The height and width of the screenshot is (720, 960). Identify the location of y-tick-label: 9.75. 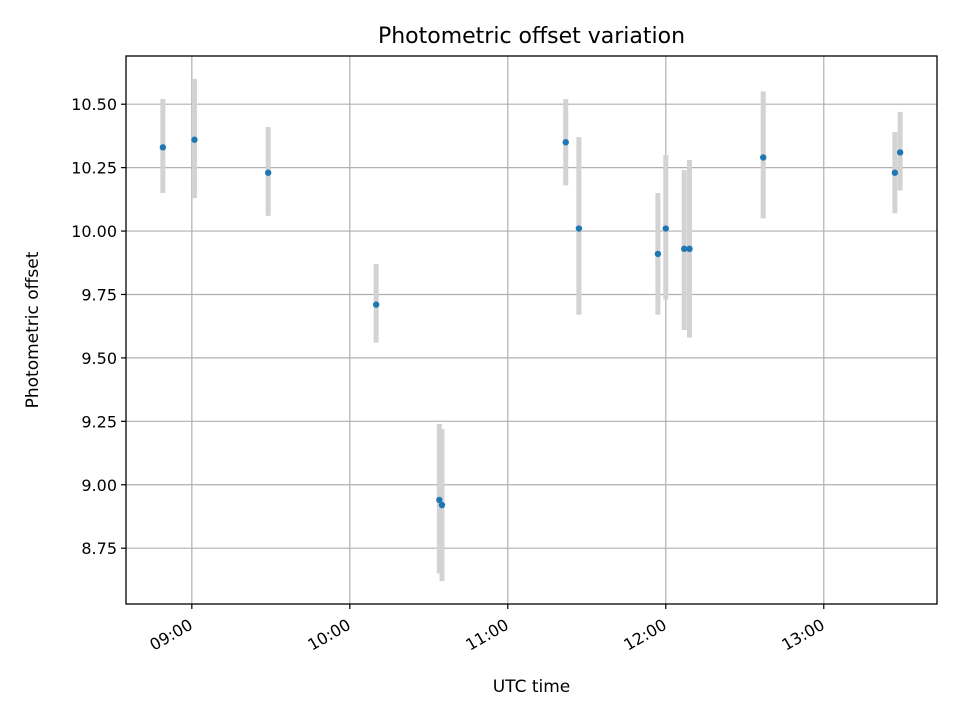
(99, 294).